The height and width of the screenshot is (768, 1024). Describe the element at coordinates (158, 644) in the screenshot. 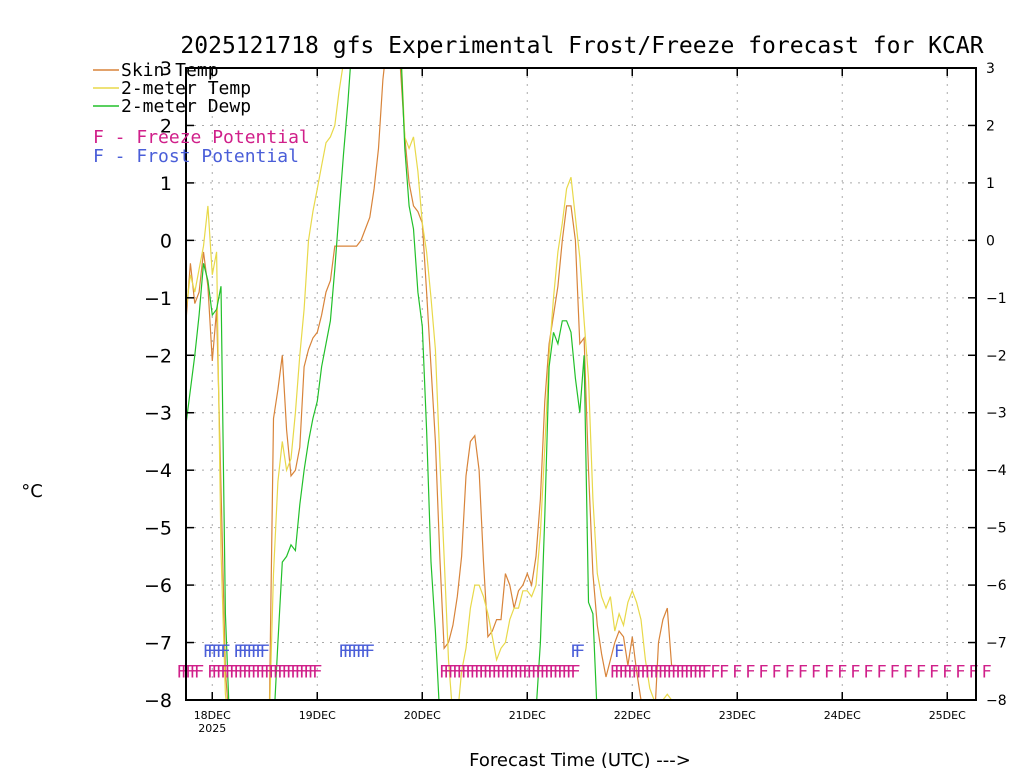

I see `y-tick-label: −7` at that location.